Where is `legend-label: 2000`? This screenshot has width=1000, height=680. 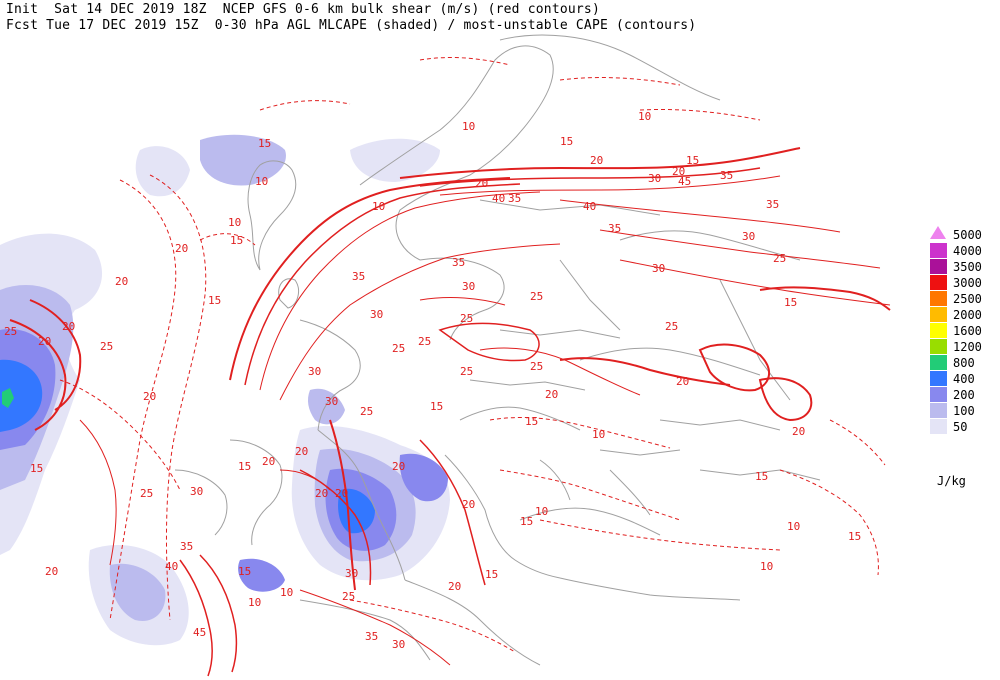 legend-label: 2000 is located at coordinates (967, 315).